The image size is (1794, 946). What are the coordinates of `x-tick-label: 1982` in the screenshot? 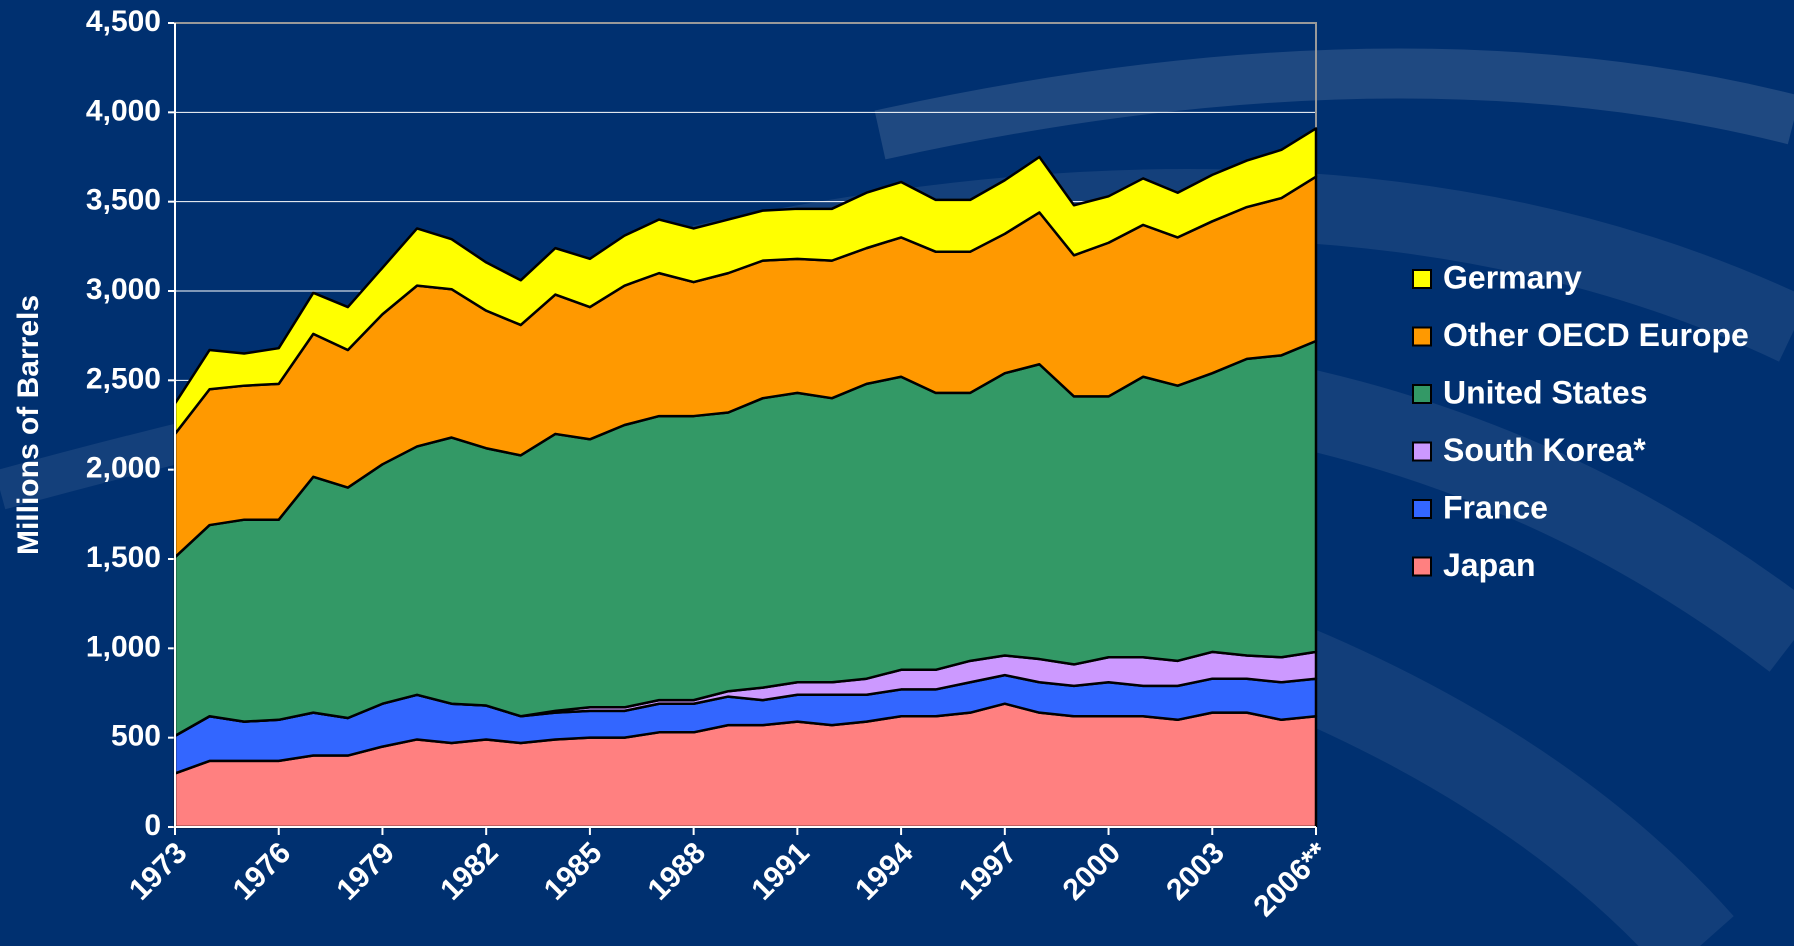 It's located at (469, 871).